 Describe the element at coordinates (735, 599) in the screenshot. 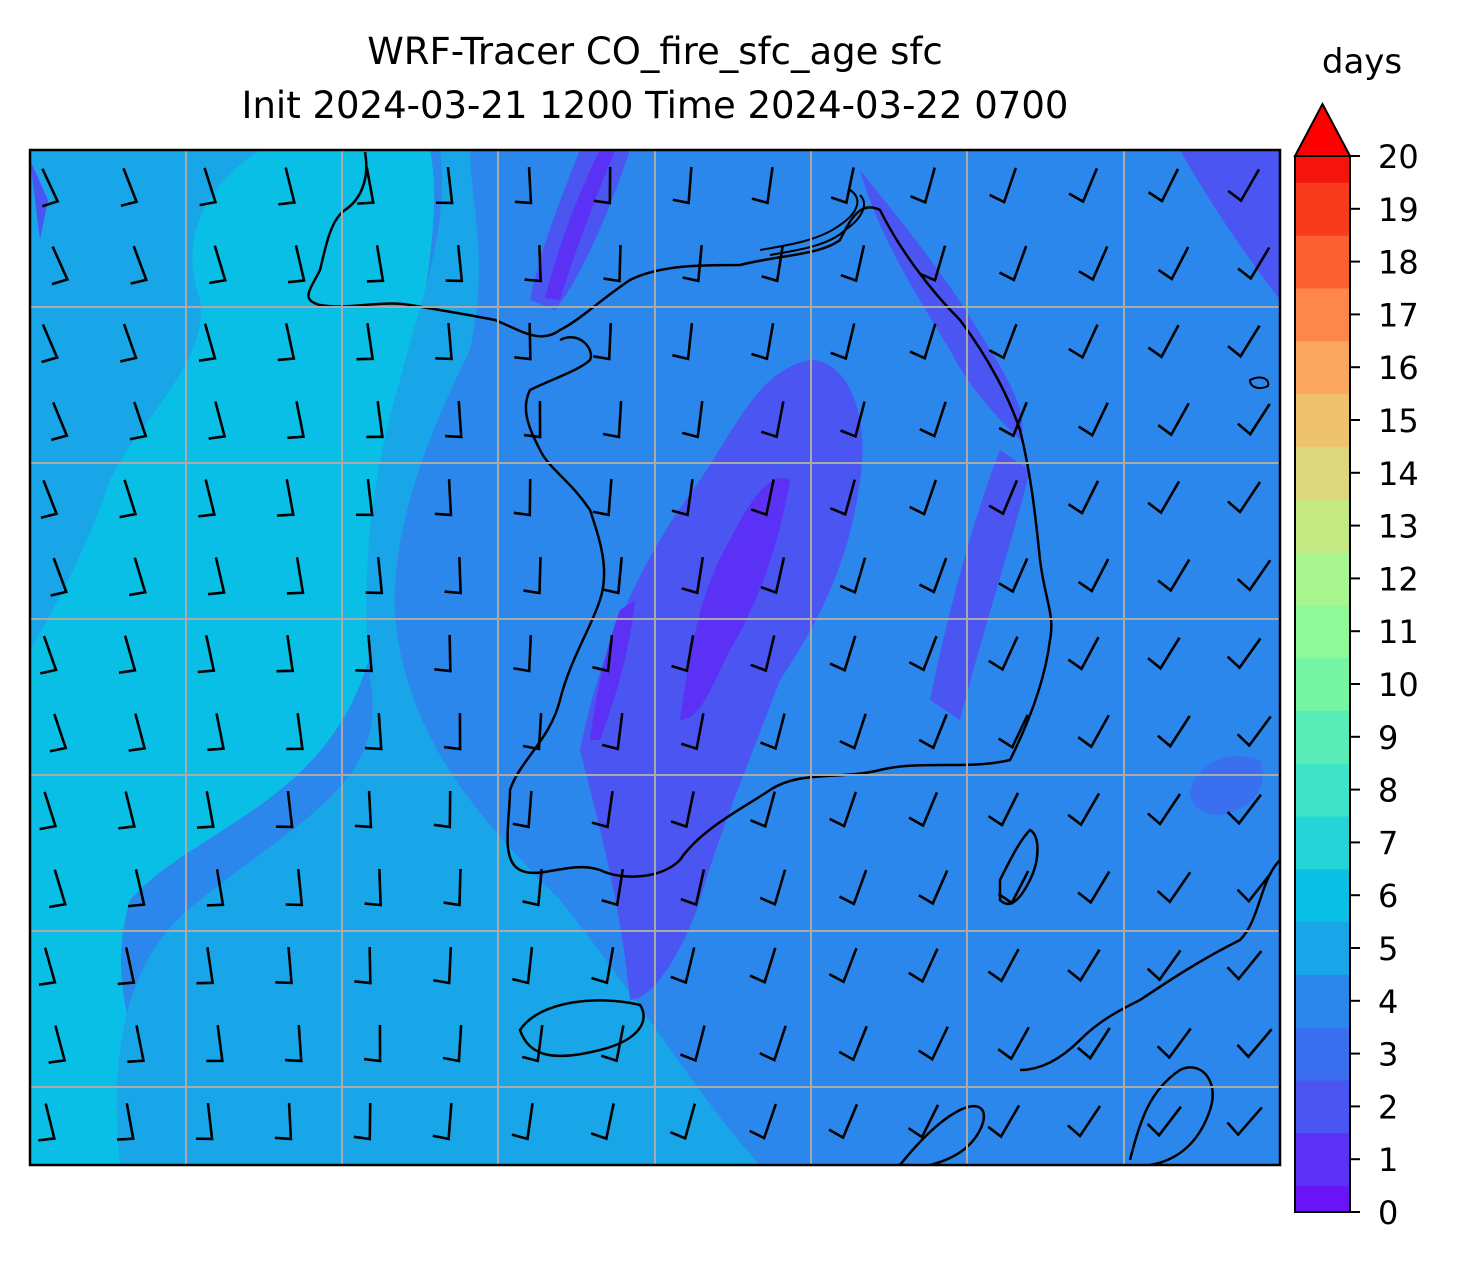

I see `contour-region-1-2-central` at that location.